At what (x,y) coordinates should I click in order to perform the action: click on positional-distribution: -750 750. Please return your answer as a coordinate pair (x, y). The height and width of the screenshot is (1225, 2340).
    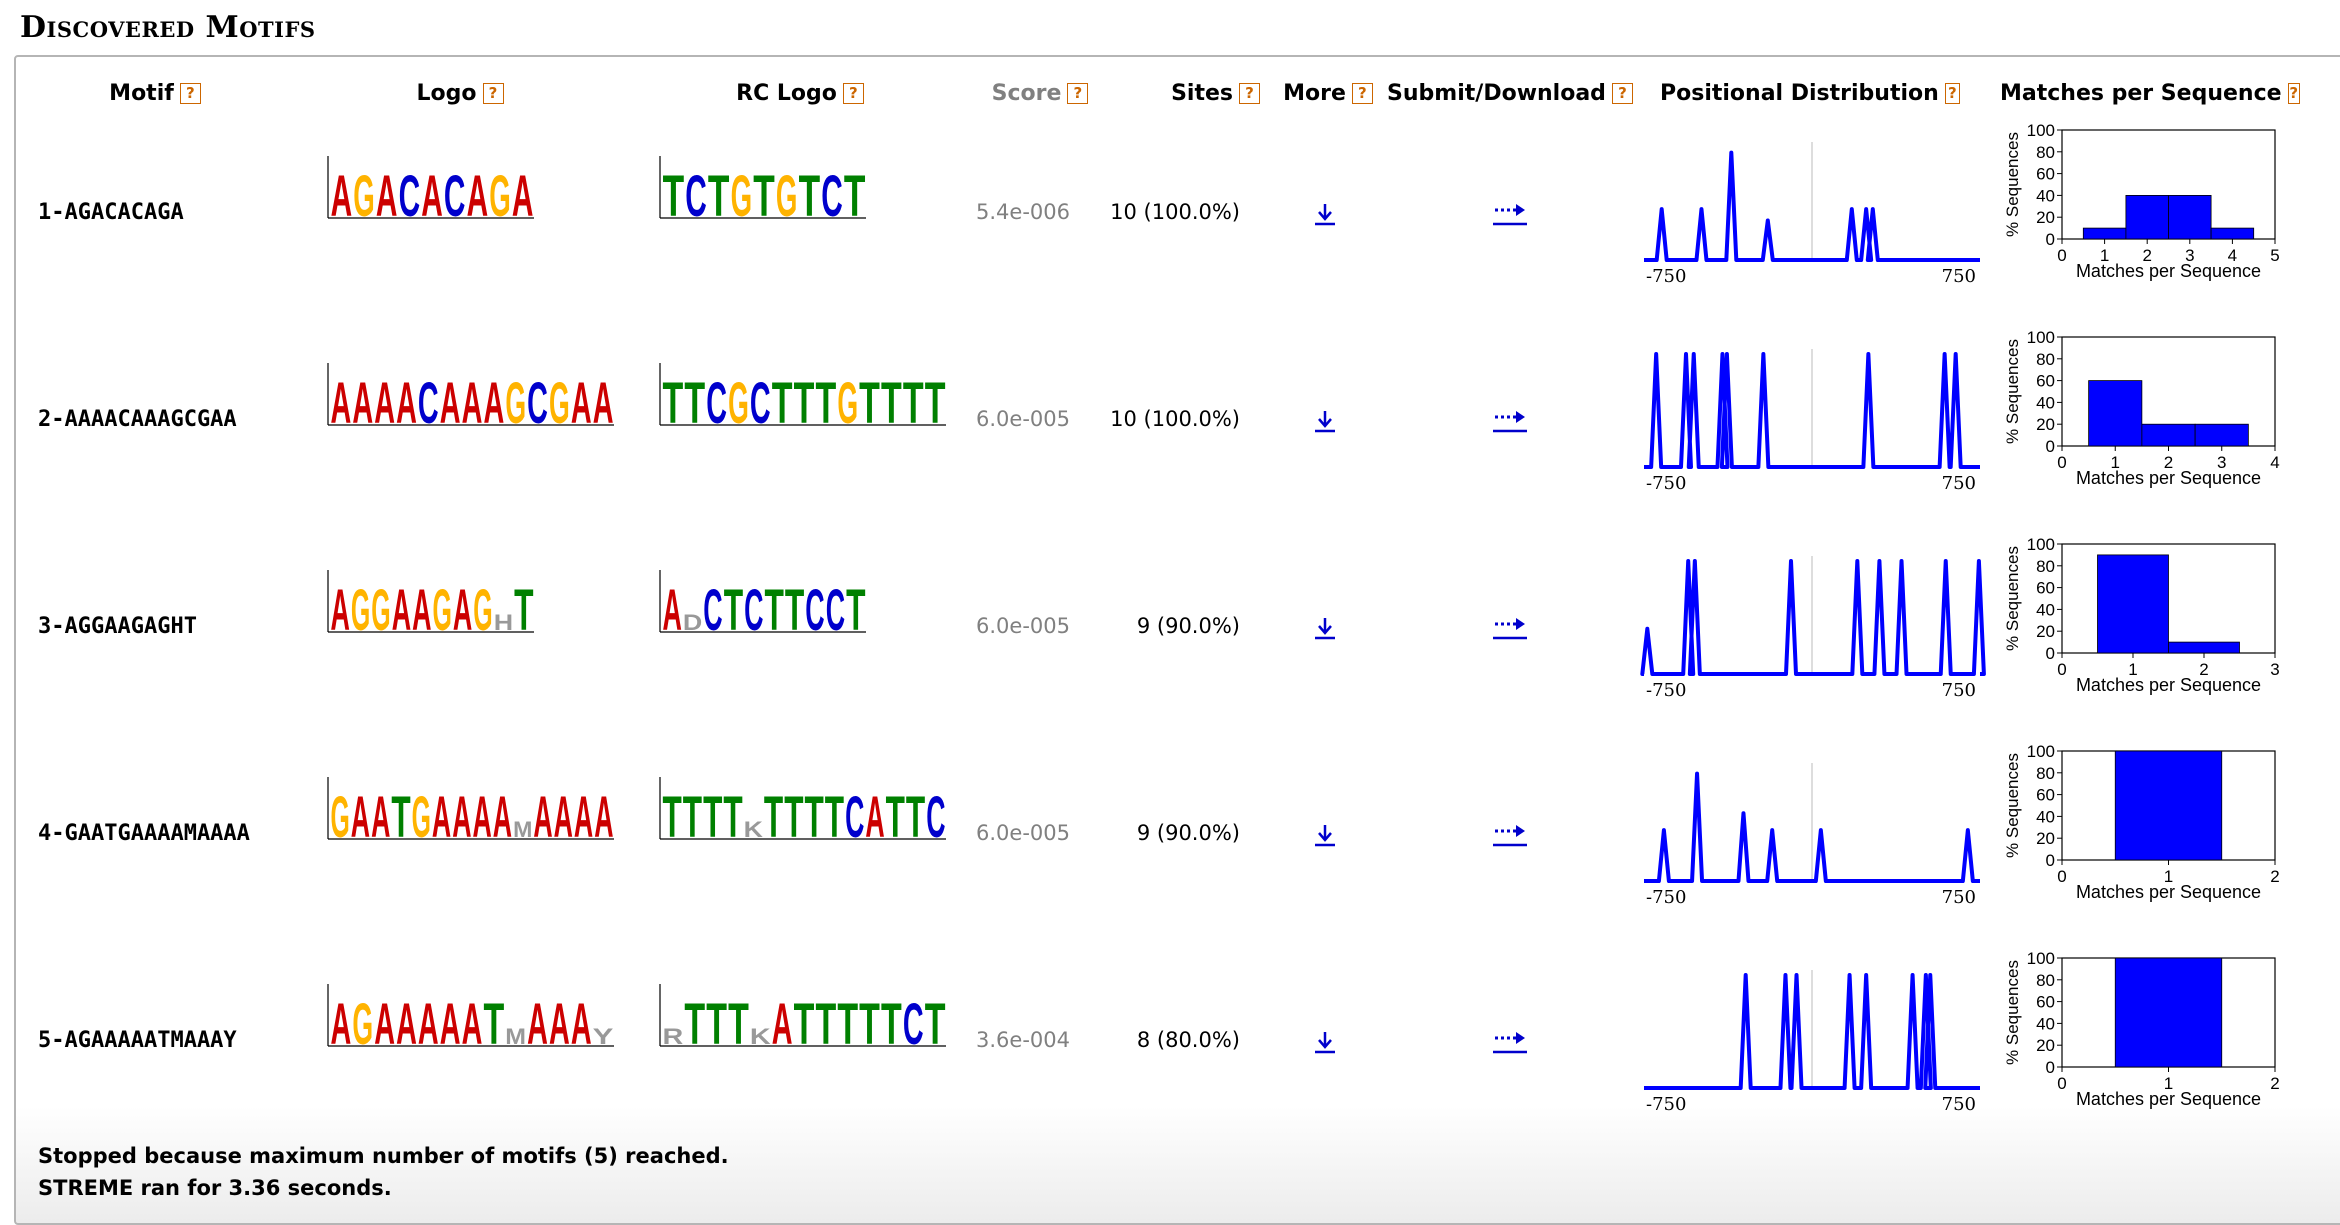
    Looking at the image, I should click on (1820, 1042).